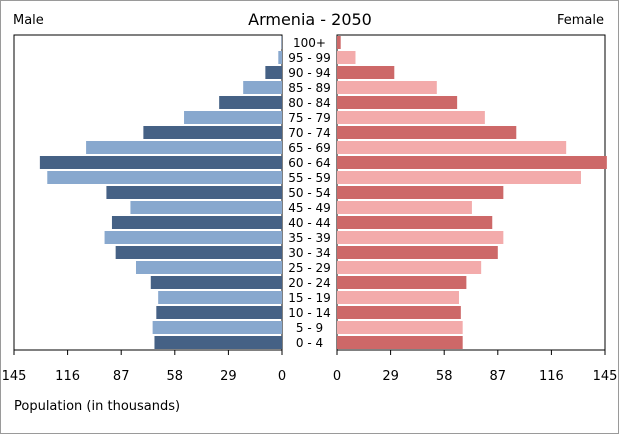 The width and height of the screenshot is (619, 434). I want to click on female-label: Female, so click(580, 20).